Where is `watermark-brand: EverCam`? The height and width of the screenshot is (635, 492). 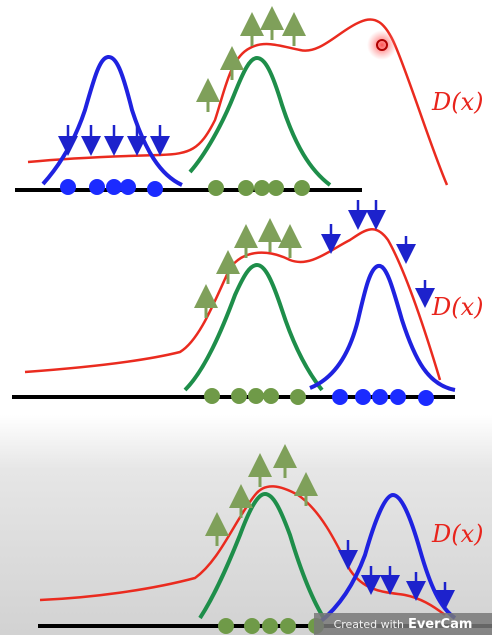
watermark-brand: EverCam is located at coordinates (440, 624).